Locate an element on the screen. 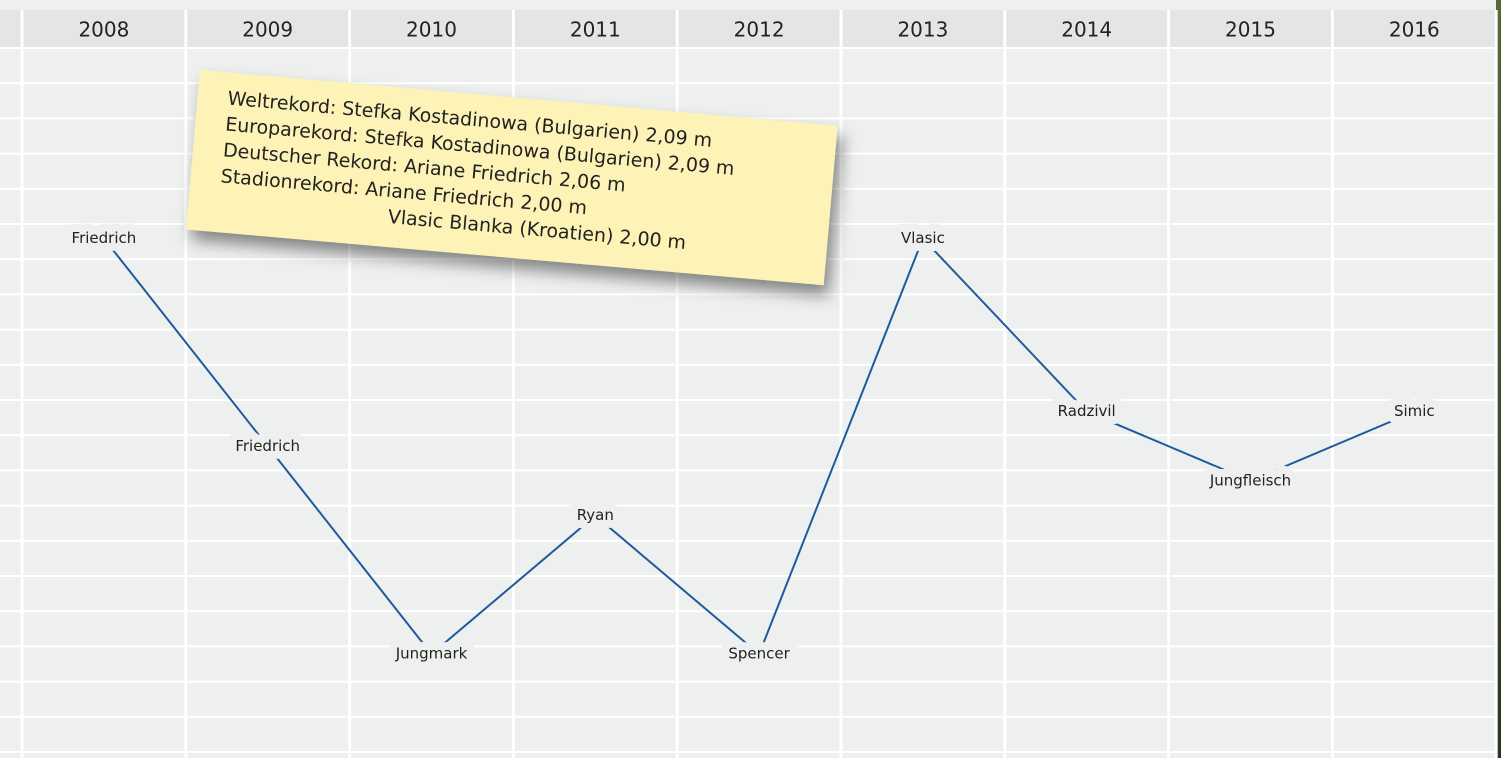  column-header: 2012 is located at coordinates (759, 30).